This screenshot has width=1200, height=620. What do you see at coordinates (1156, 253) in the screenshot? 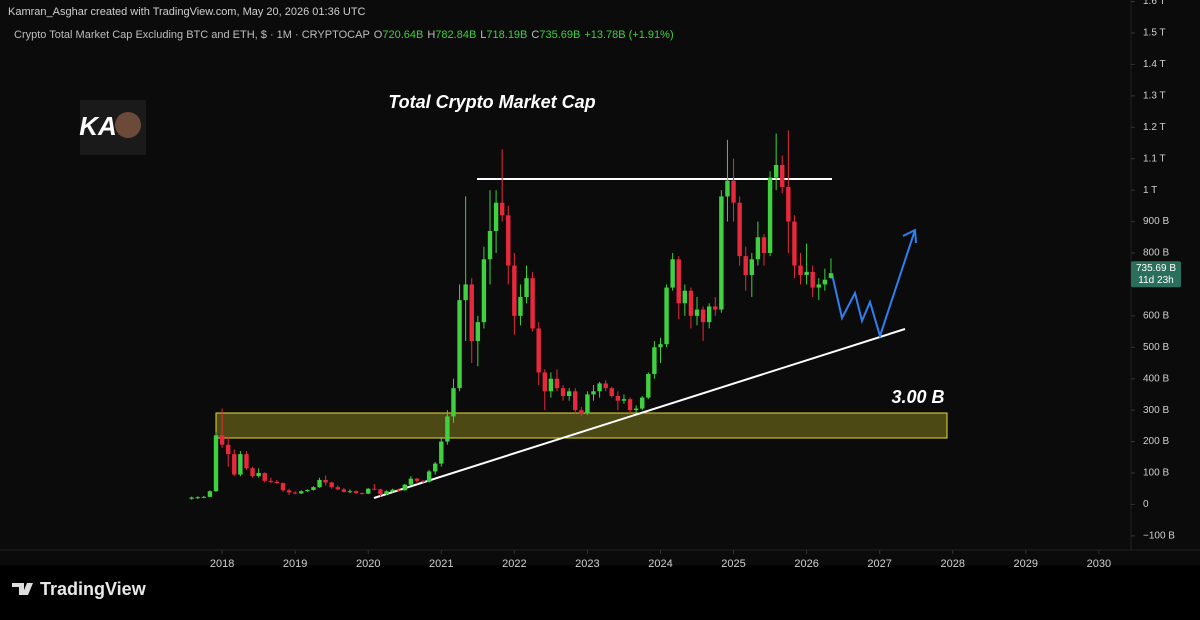
I see `y-tick-label: 800 B` at bounding box center [1156, 253].